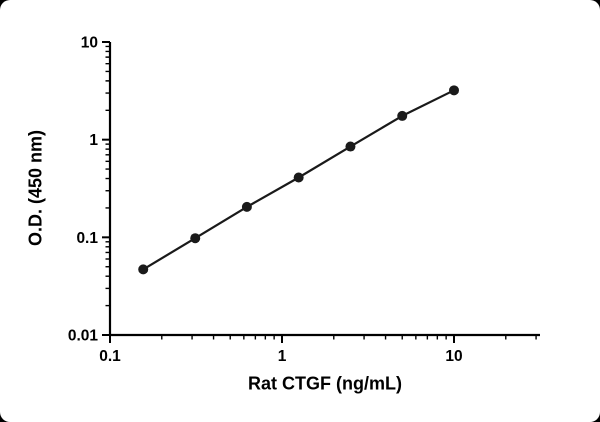 The width and height of the screenshot is (600, 422). What do you see at coordinates (93, 140) in the screenshot?
I see `y-tick-label: 1` at bounding box center [93, 140].